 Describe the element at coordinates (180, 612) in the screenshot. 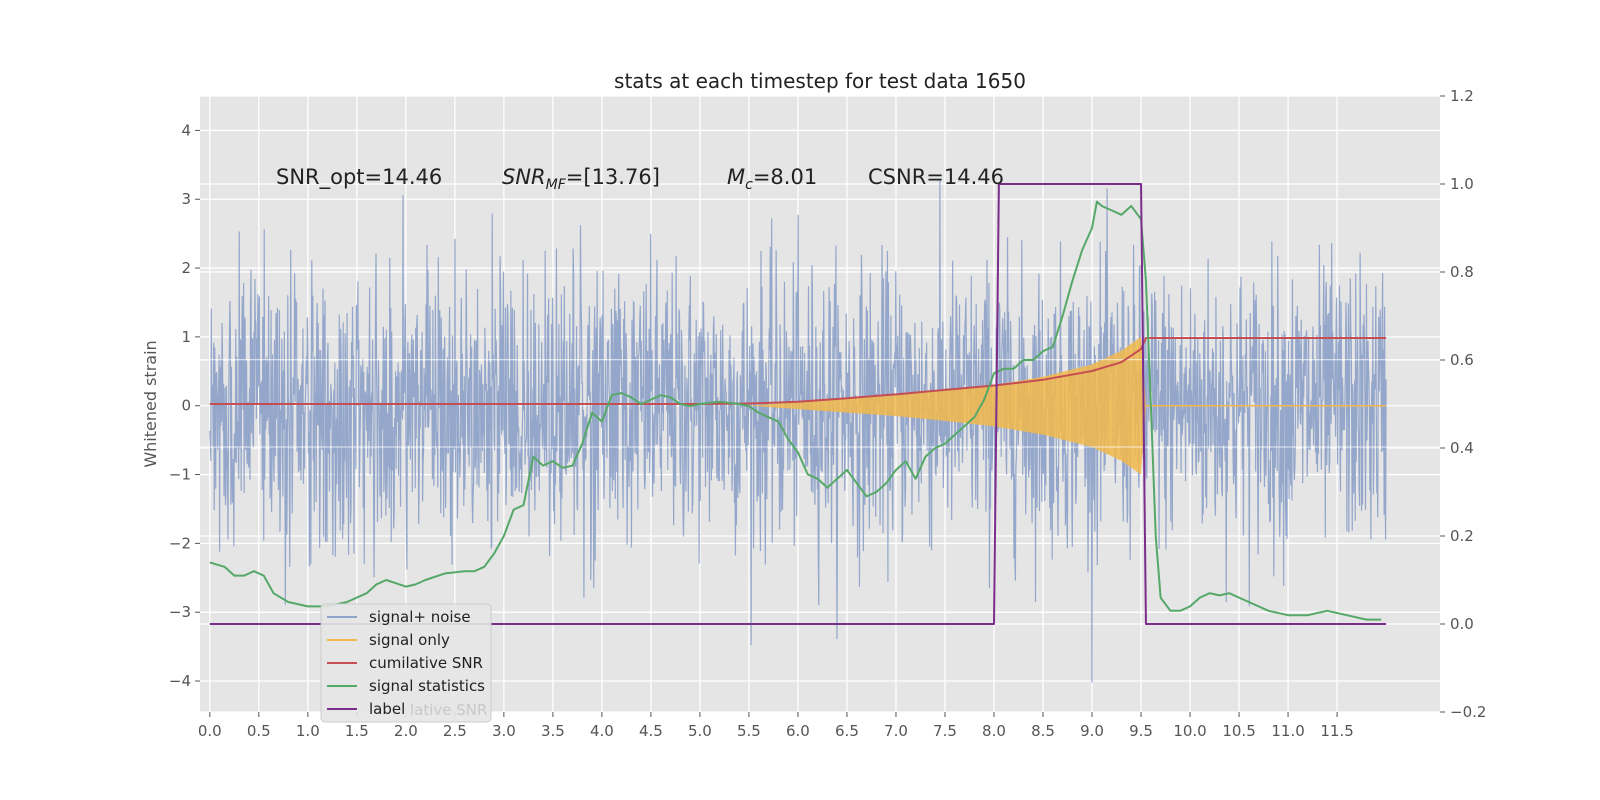

I see `y-tick-label: −3` at that location.